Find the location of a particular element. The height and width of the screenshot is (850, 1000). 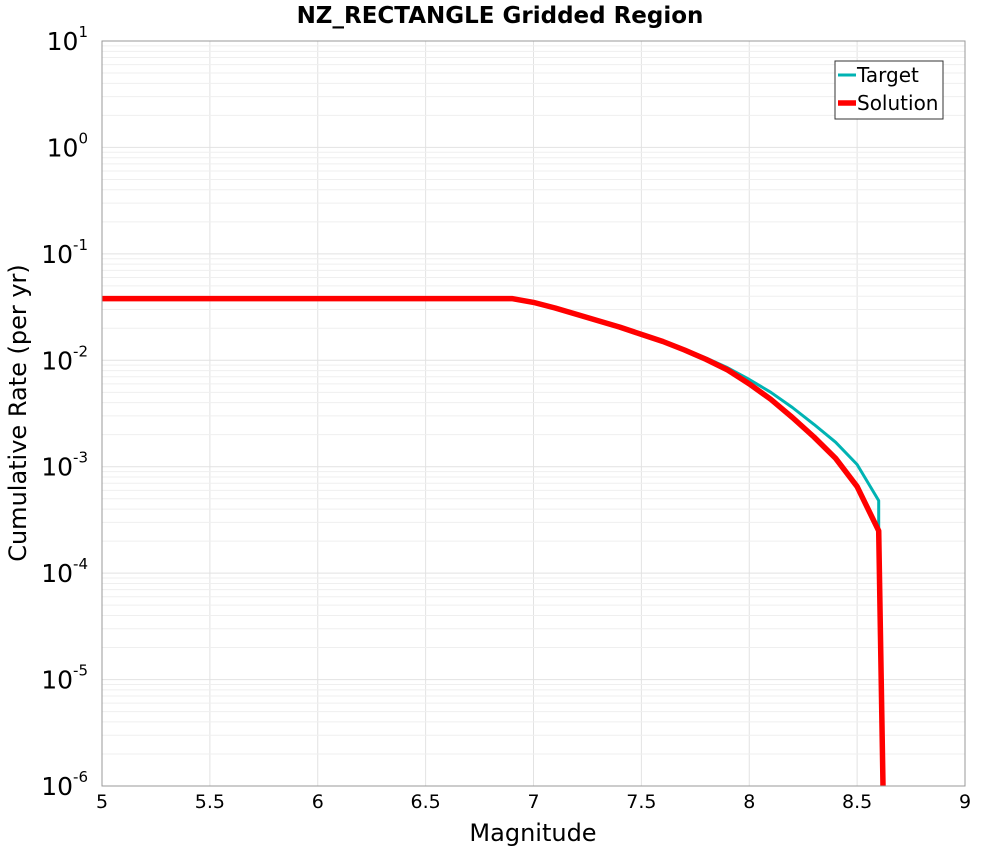

legend-label-solution: Solution is located at coordinates (897, 103).